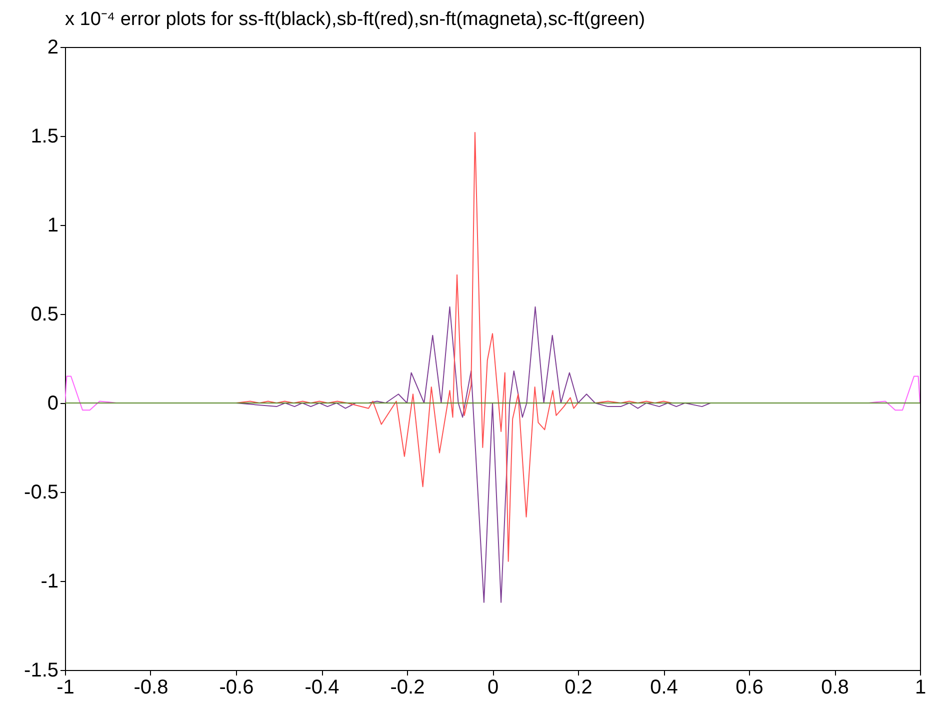  What do you see at coordinates (750, 687) in the screenshot?
I see `x-tick-label: 0.6` at bounding box center [750, 687].